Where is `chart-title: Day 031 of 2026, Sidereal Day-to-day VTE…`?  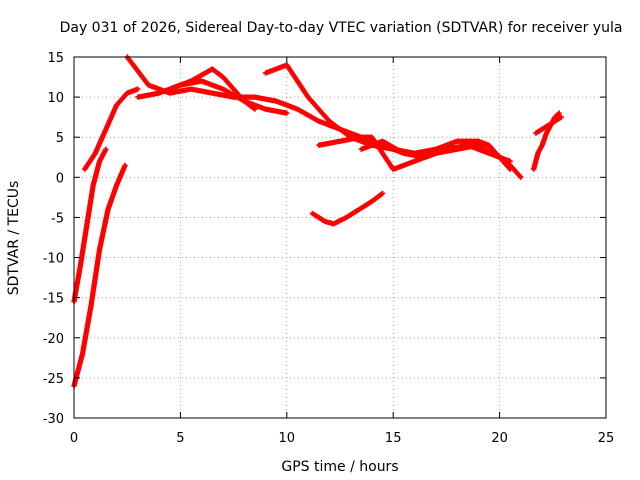
chart-title: Day 031 of 2026, Sidereal Day-to-day VTE… is located at coordinates (341, 28).